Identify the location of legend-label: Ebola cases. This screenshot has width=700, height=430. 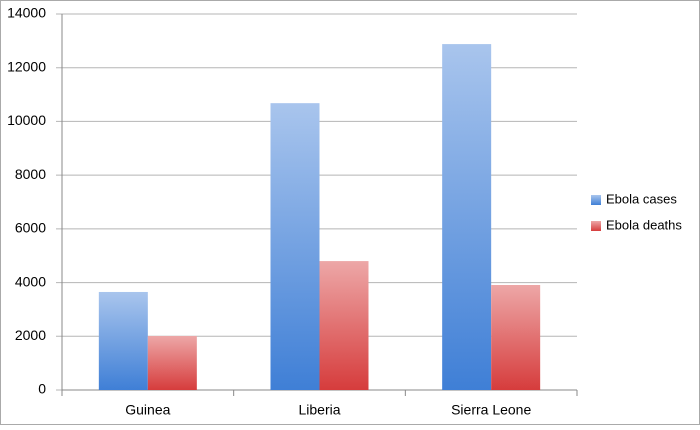
(641, 198).